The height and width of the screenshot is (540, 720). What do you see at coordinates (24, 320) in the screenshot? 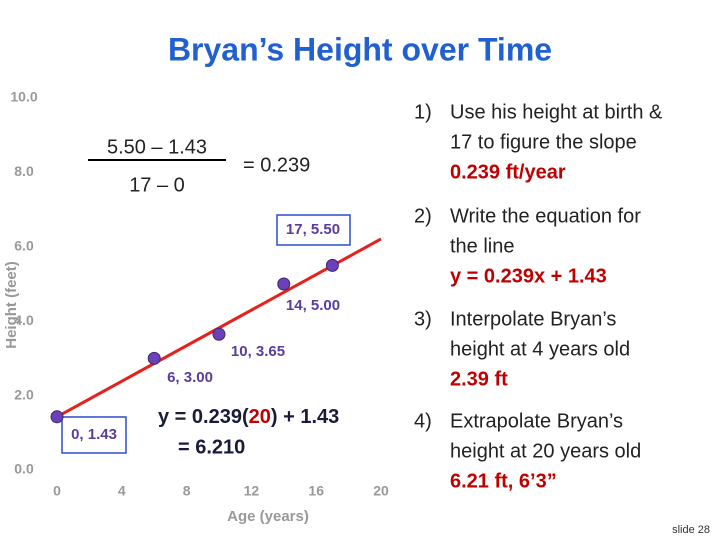
I see `y-tick-label: 4.0` at bounding box center [24, 320].